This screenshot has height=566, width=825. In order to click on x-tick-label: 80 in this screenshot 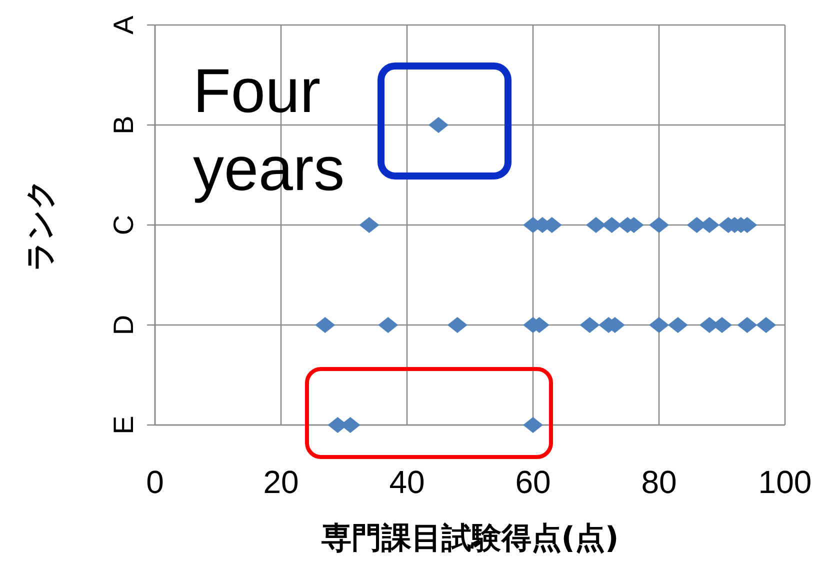, I will do `click(659, 482)`.